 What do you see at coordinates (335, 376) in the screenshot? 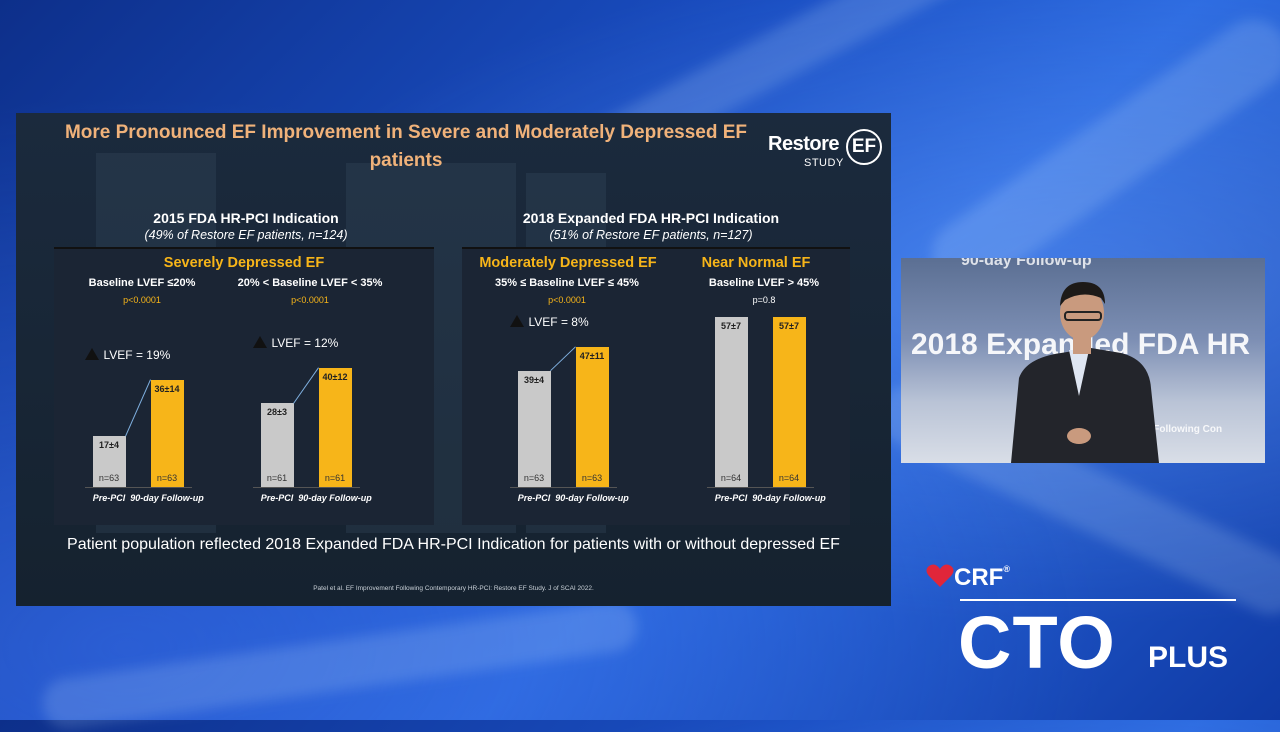
I see `post-value-label: 40±12` at bounding box center [335, 376].